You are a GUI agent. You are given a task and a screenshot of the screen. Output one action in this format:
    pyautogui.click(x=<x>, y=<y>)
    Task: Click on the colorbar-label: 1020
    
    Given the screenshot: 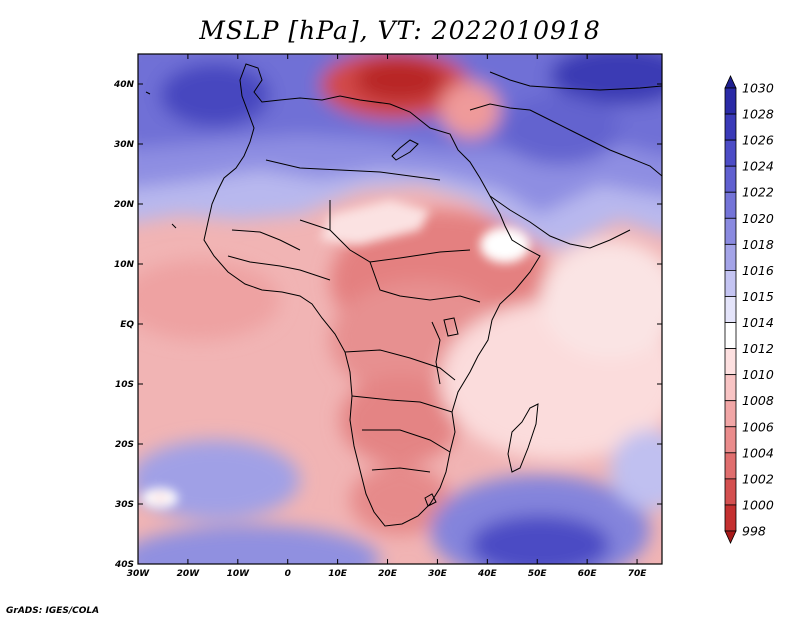 What is the action you would take?
    pyautogui.click(x=758, y=218)
    